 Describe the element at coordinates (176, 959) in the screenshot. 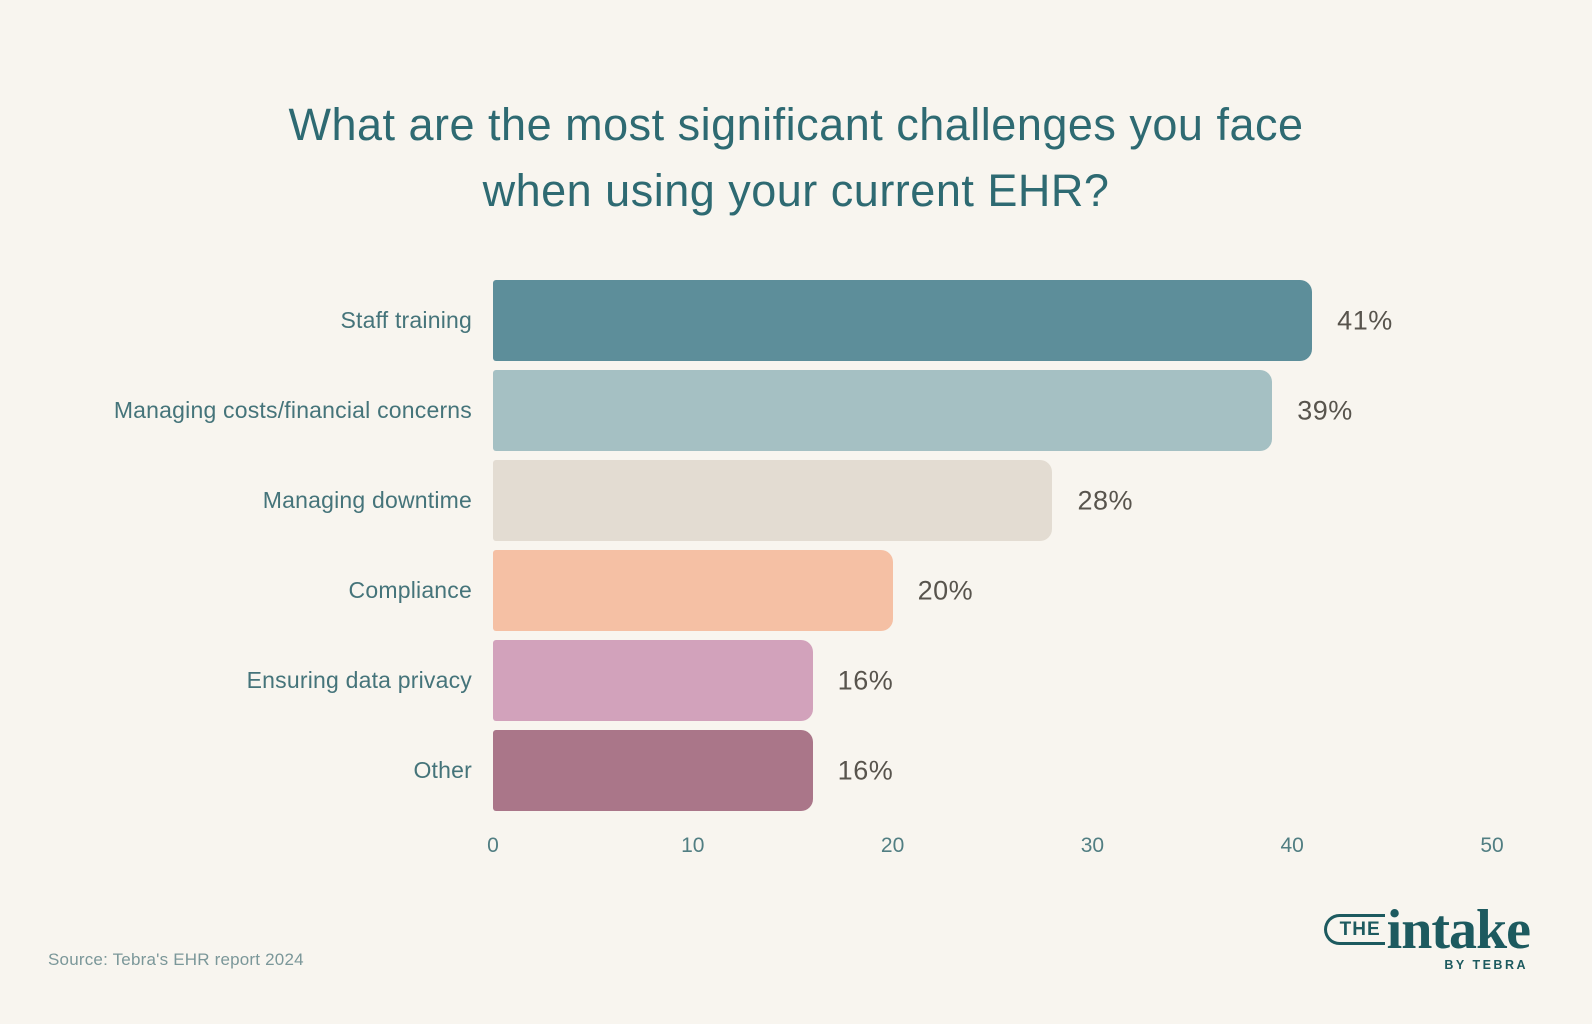

I see `source-note: Source: Tebra's EHR report 2024` at that location.